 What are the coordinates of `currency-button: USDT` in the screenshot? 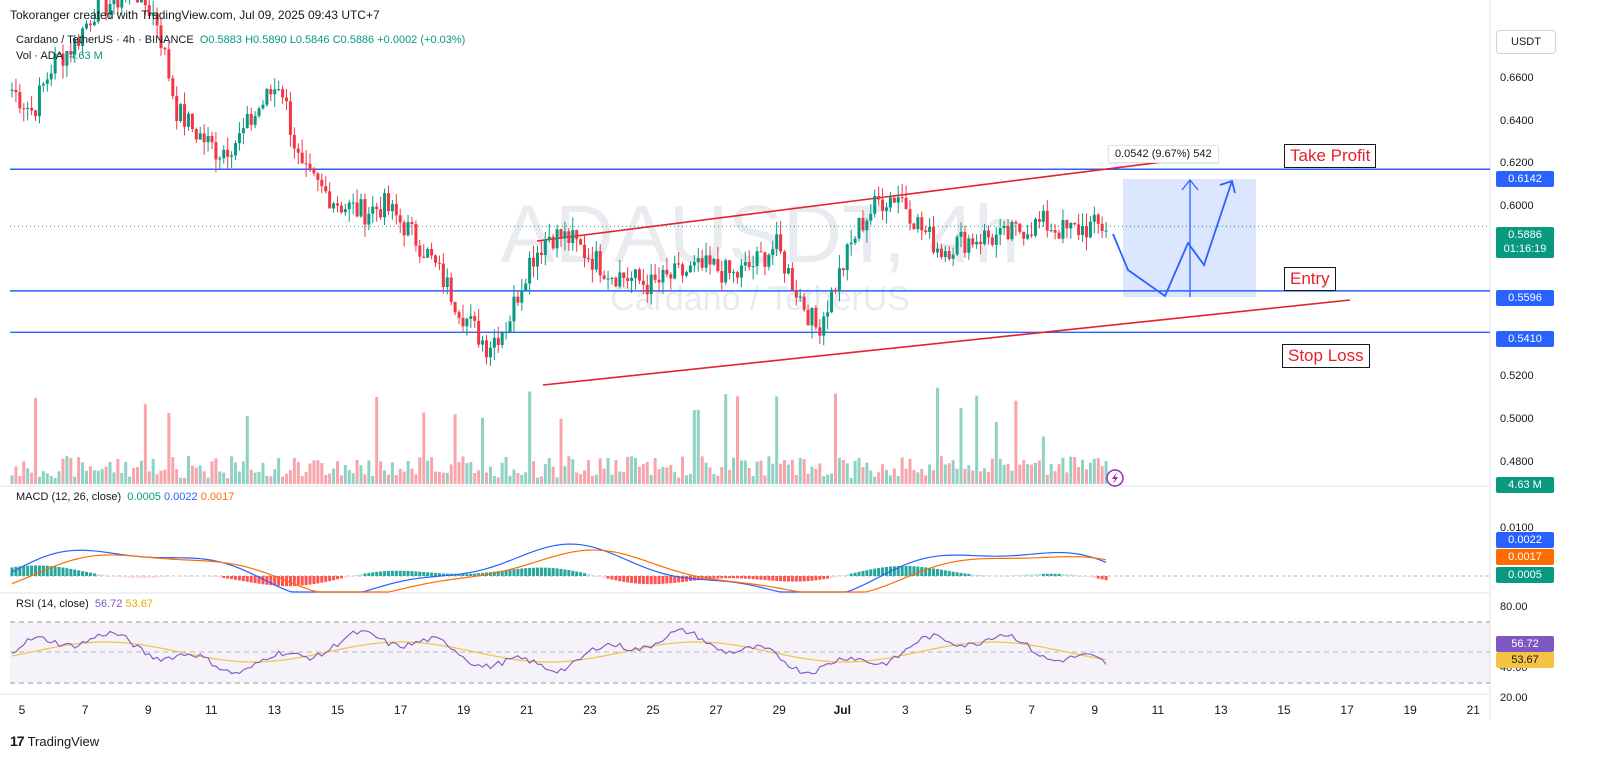 It's located at (1526, 42).